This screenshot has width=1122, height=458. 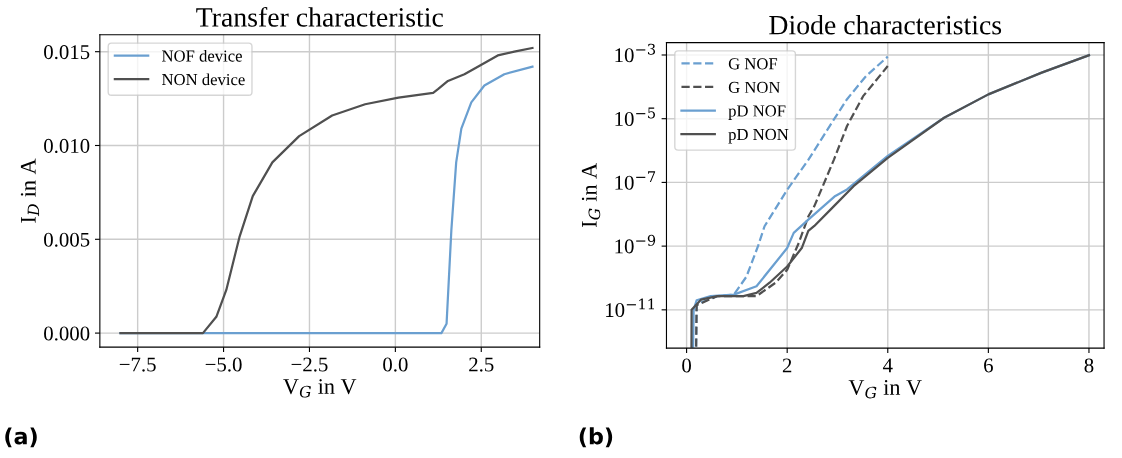 What do you see at coordinates (591, 195) in the screenshot?
I see `y-axis-title: I$_{G}$ in A` at bounding box center [591, 195].